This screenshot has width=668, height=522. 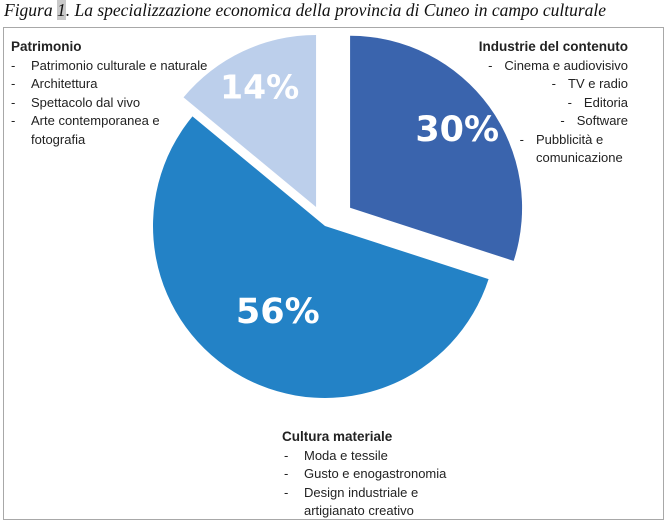 What do you see at coordinates (46, 46) in the screenshot?
I see `legend-patrimonio-title: Patrimonio` at bounding box center [46, 46].